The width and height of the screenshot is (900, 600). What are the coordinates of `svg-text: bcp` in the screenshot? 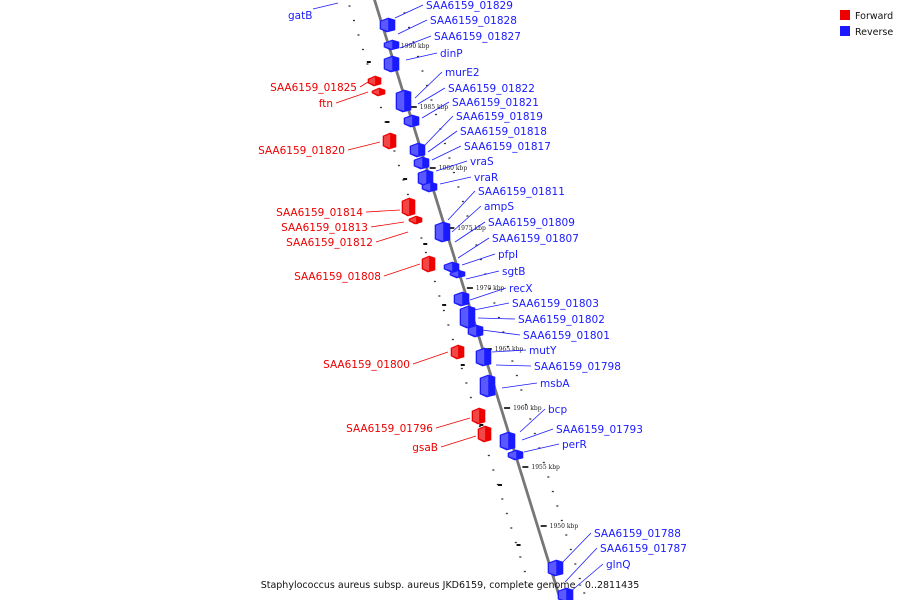 It's located at (557, 410).